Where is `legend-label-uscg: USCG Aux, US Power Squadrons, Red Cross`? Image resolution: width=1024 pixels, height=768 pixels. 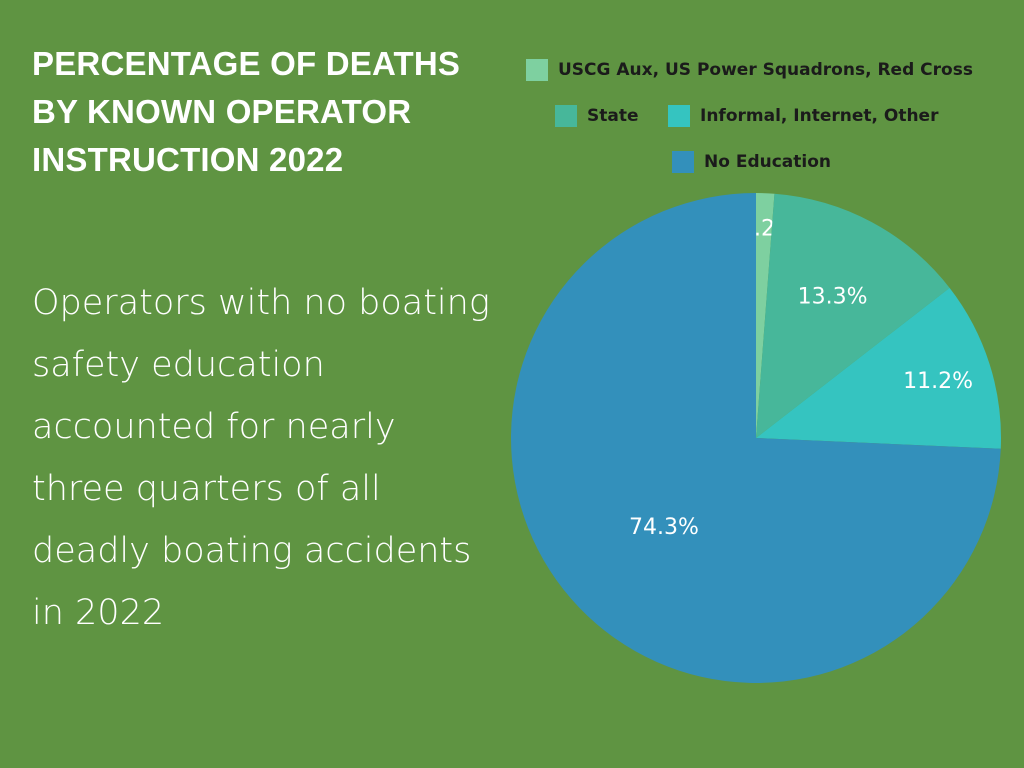
legend-label-uscg: USCG Aux, US Power Squadrons, Red Cross is located at coordinates (765, 70).